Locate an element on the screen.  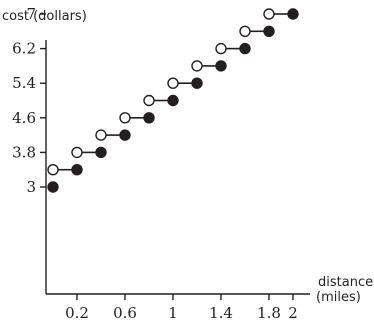
x-tick-label: 2 is located at coordinates (293, 313).